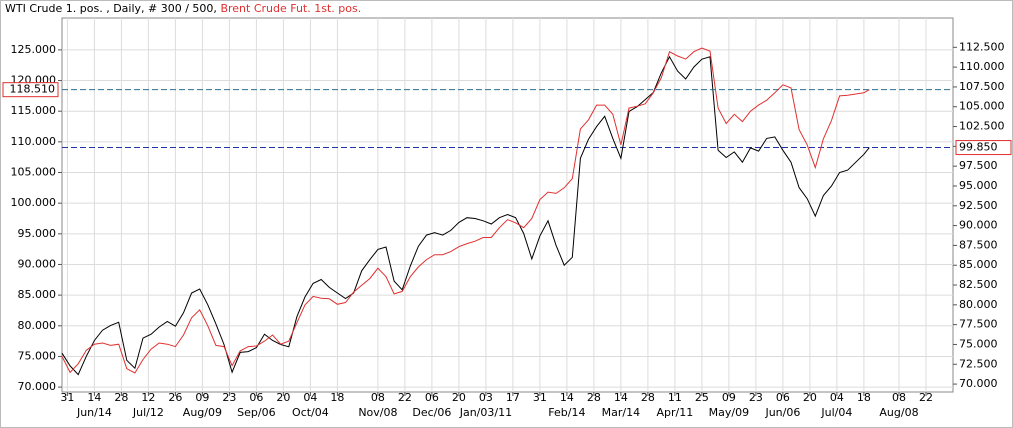 The image size is (1013, 428). Describe the element at coordinates (175, 397) in the screenshot. I see `x-tick-label: 26` at that location.